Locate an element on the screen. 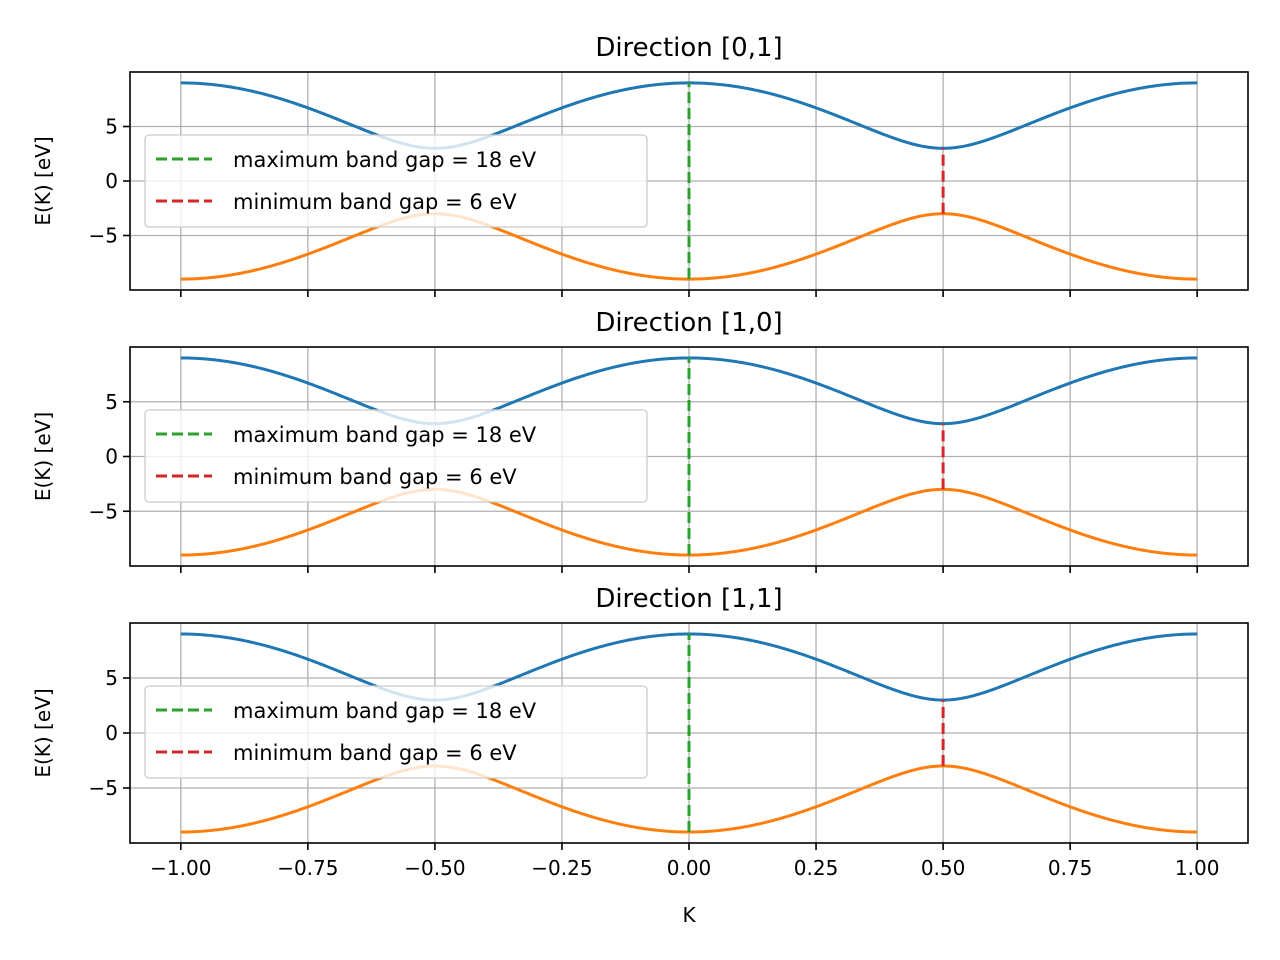 The width and height of the screenshot is (1280, 960). x-tick-label: 0.00 is located at coordinates (689, 868).